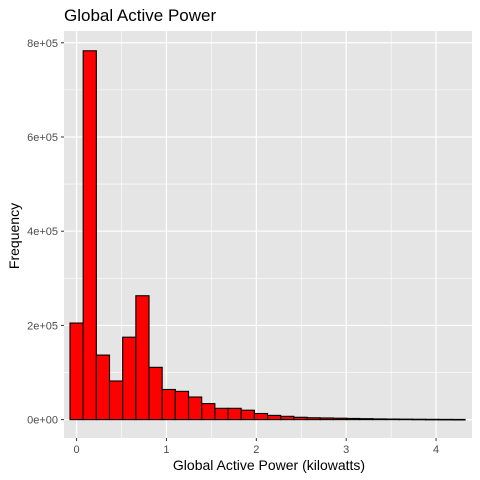 The width and height of the screenshot is (480, 480). Describe the element at coordinates (42, 326) in the screenshot. I see `y-tick-label: 2e+05` at that location.